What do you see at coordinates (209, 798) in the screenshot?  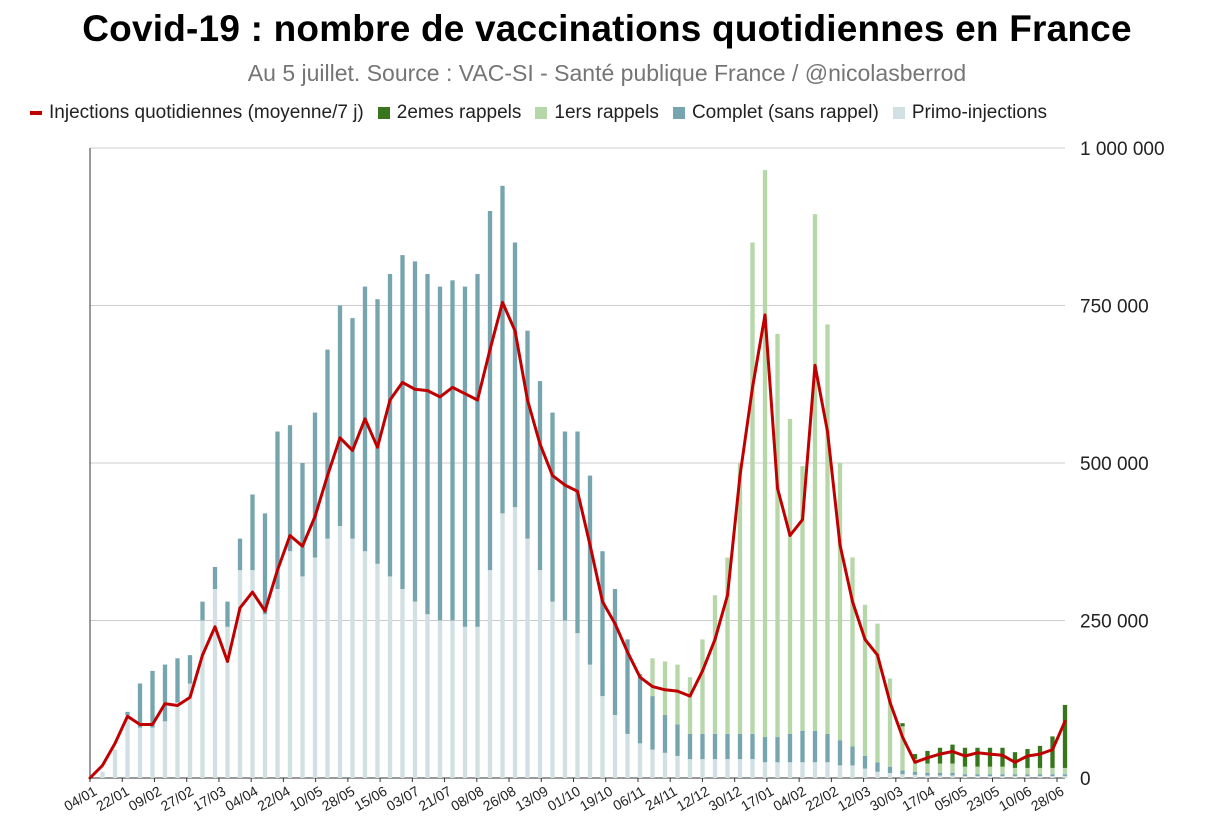 I see `x-tick-label: 17/03` at bounding box center [209, 798].